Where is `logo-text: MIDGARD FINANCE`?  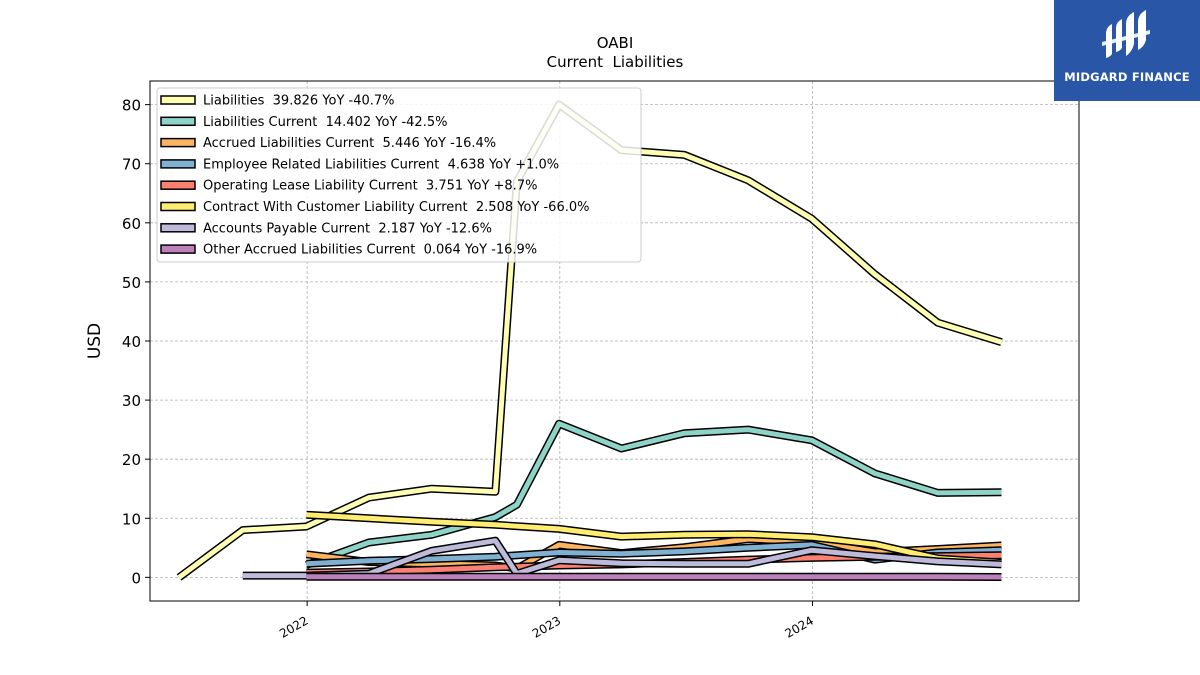 logo-text: MIDGARD FINANCE is located at coordinates (1127, 77).